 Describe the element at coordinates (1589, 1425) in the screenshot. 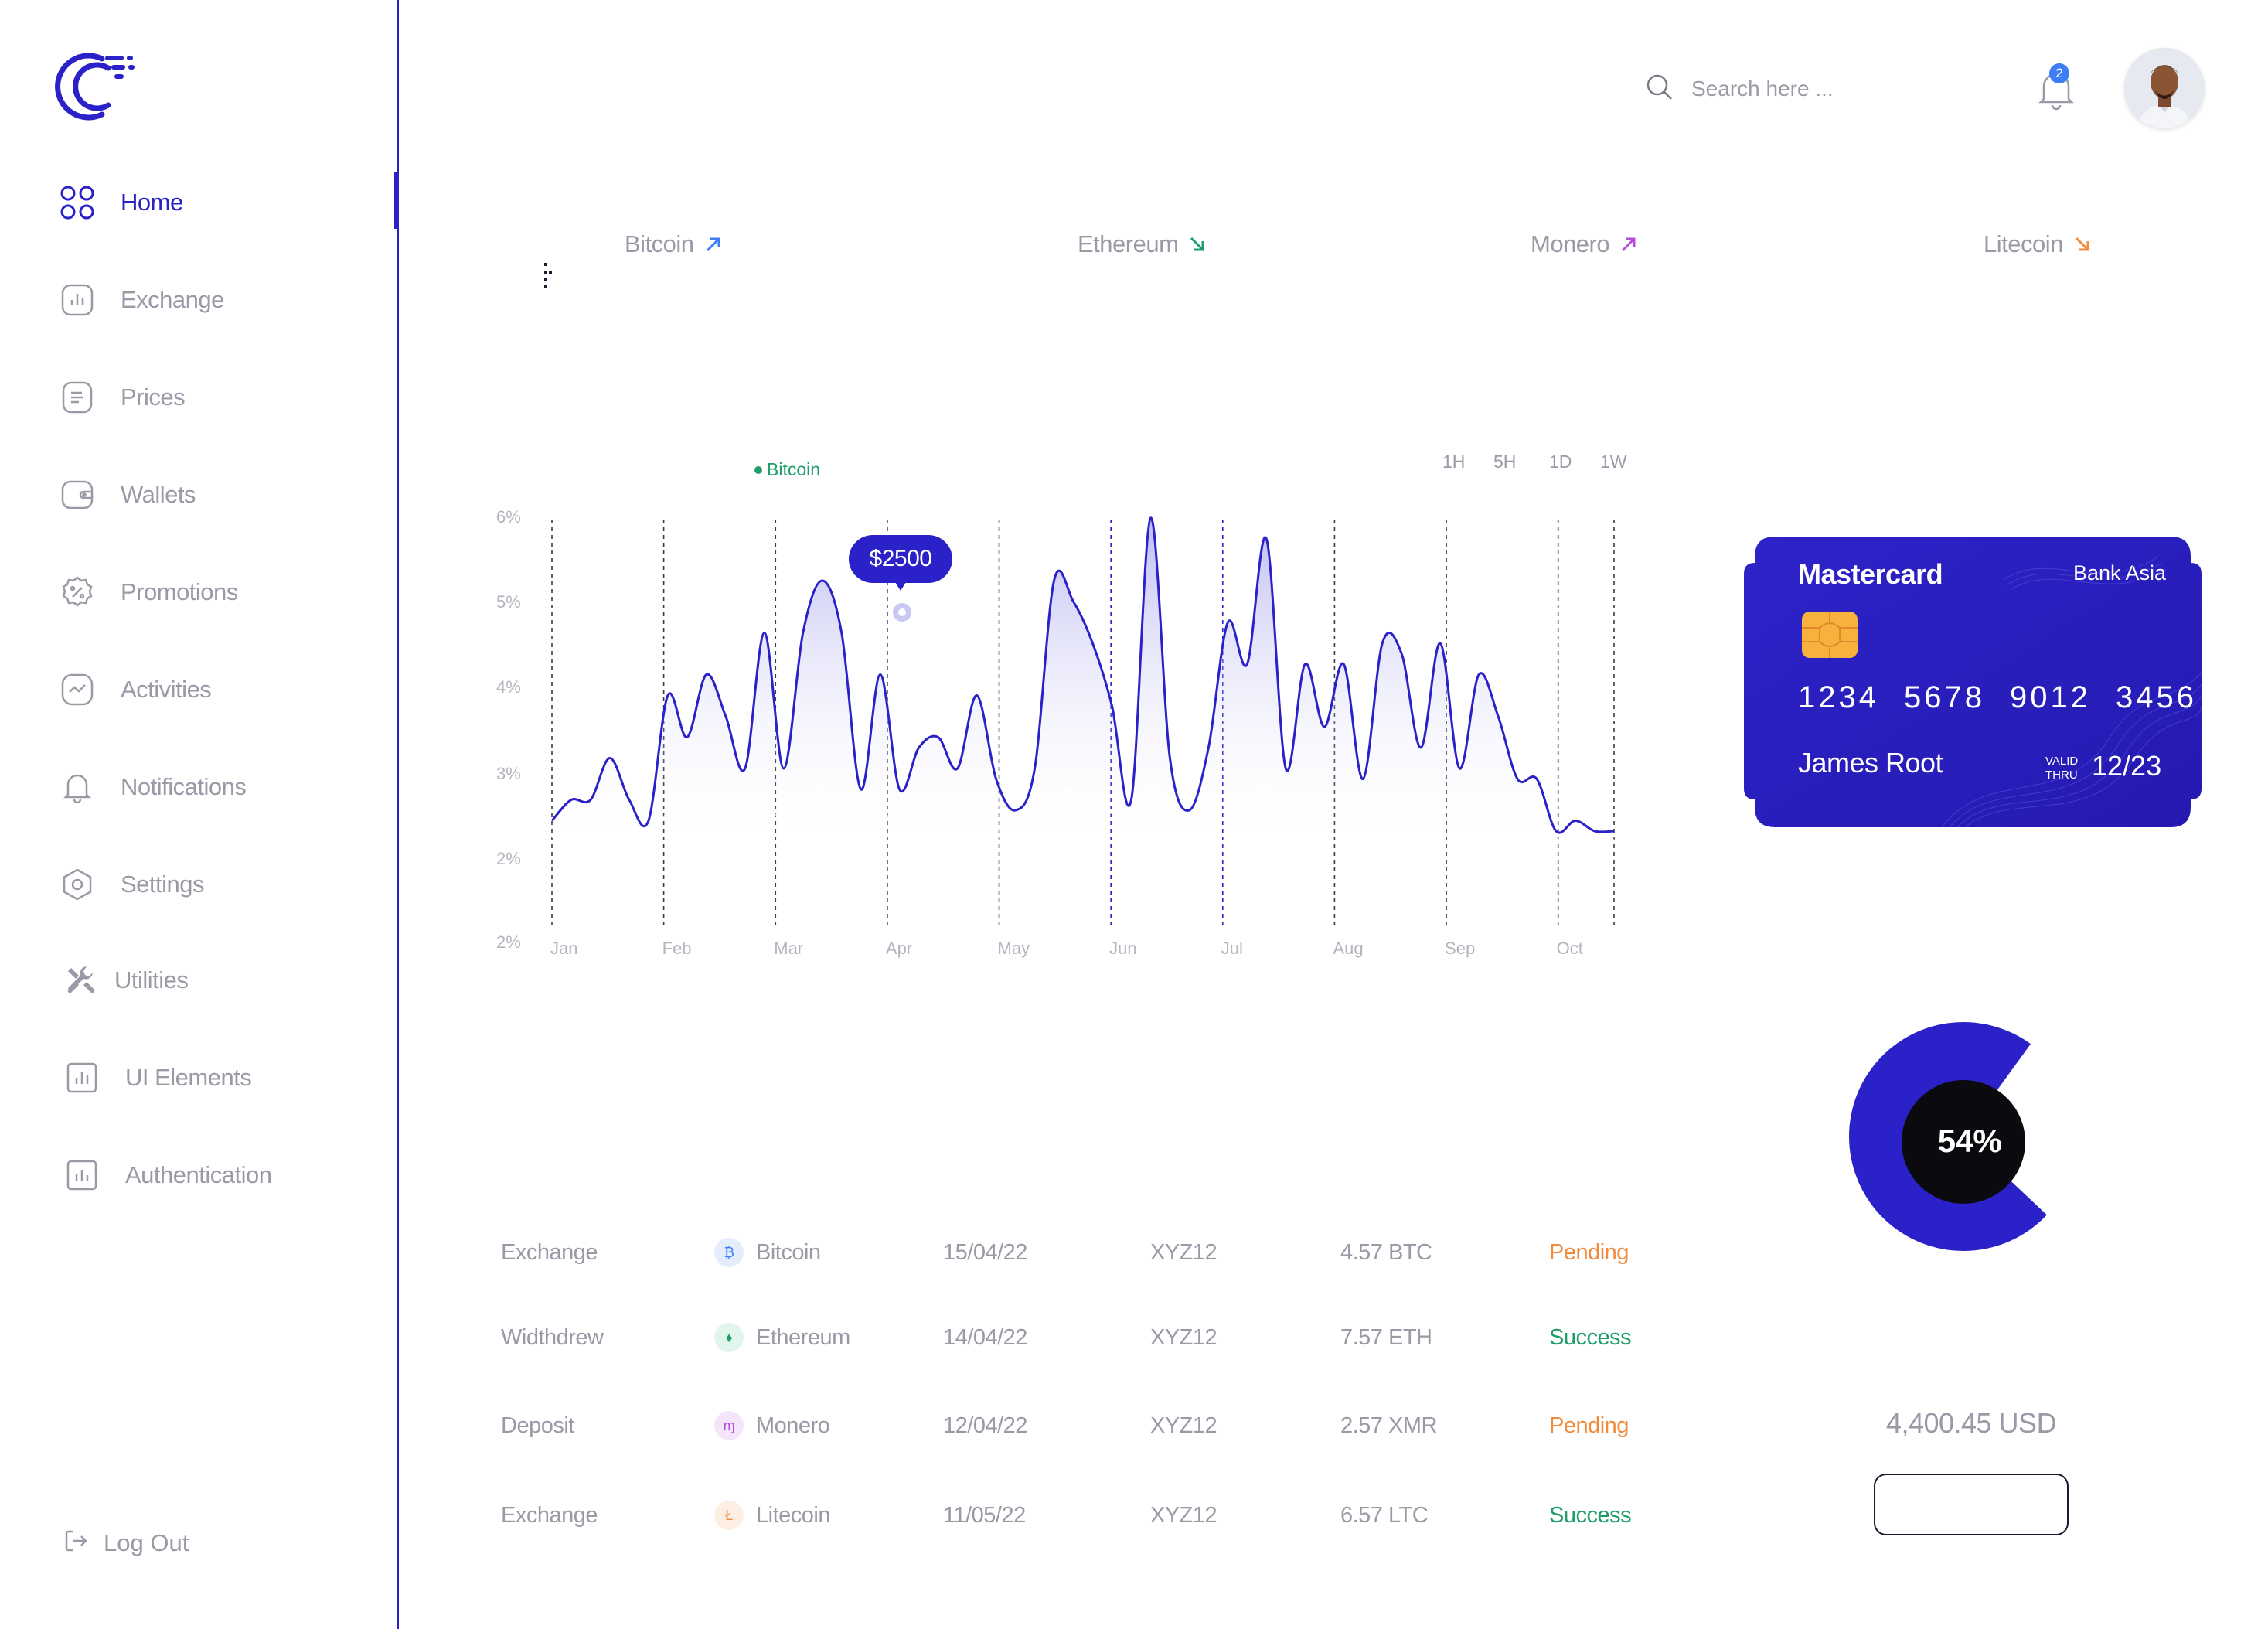

I see `tx-status: Pending` at that location.